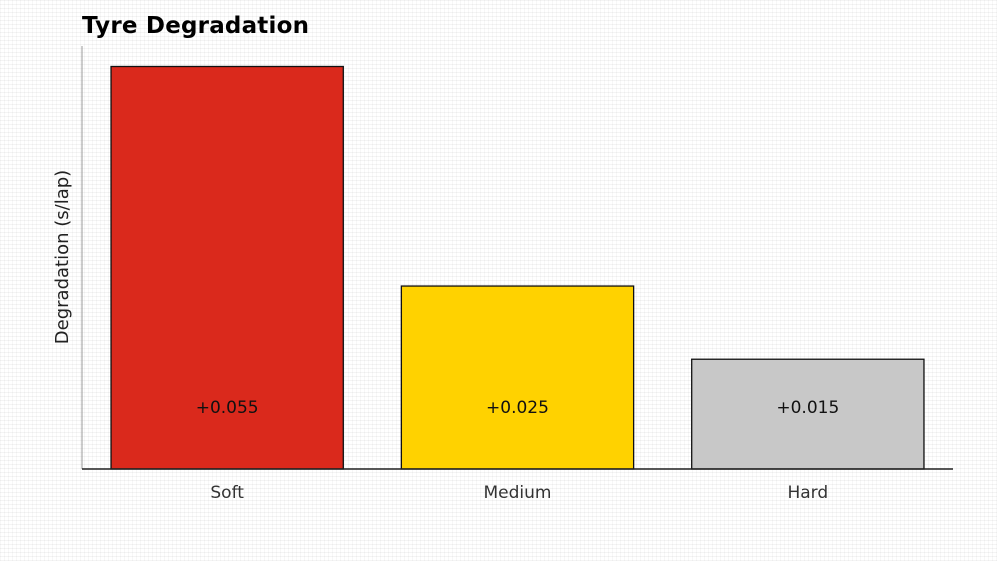  I want to click on bar-hard, so click(808, 414).